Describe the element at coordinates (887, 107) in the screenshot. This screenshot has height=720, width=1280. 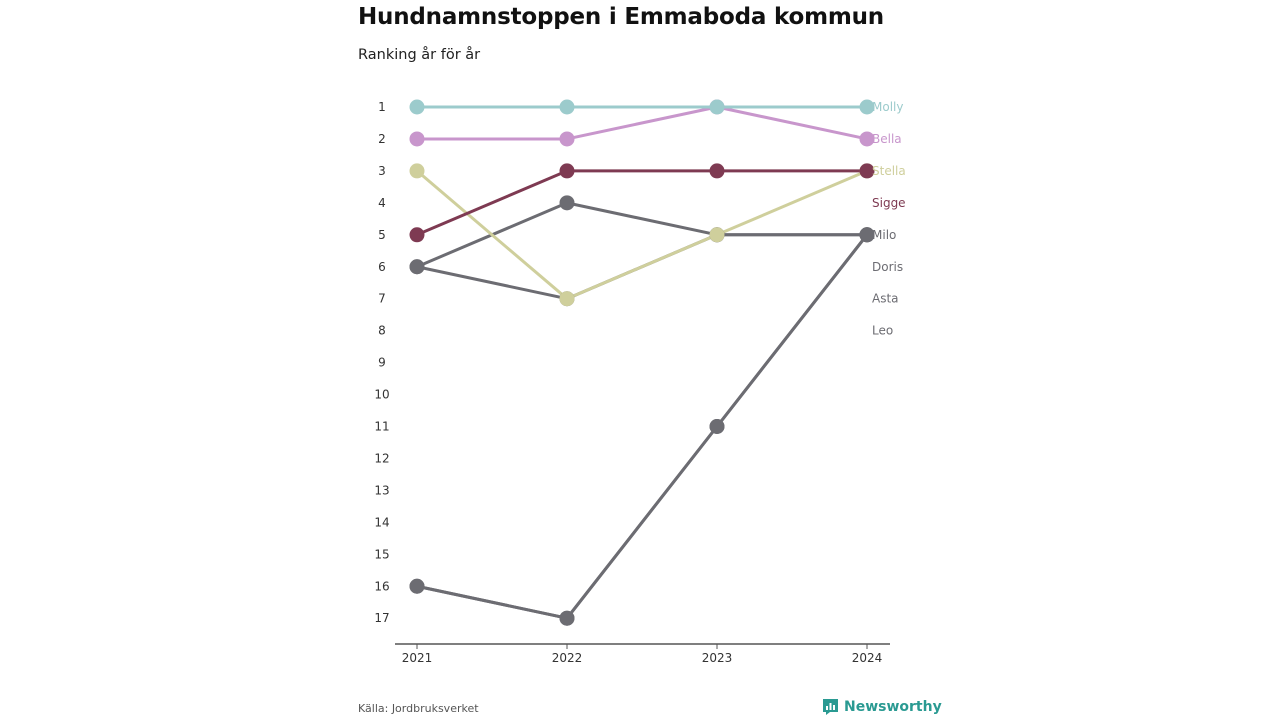
I see `end-label-molly: Molly` at that location.